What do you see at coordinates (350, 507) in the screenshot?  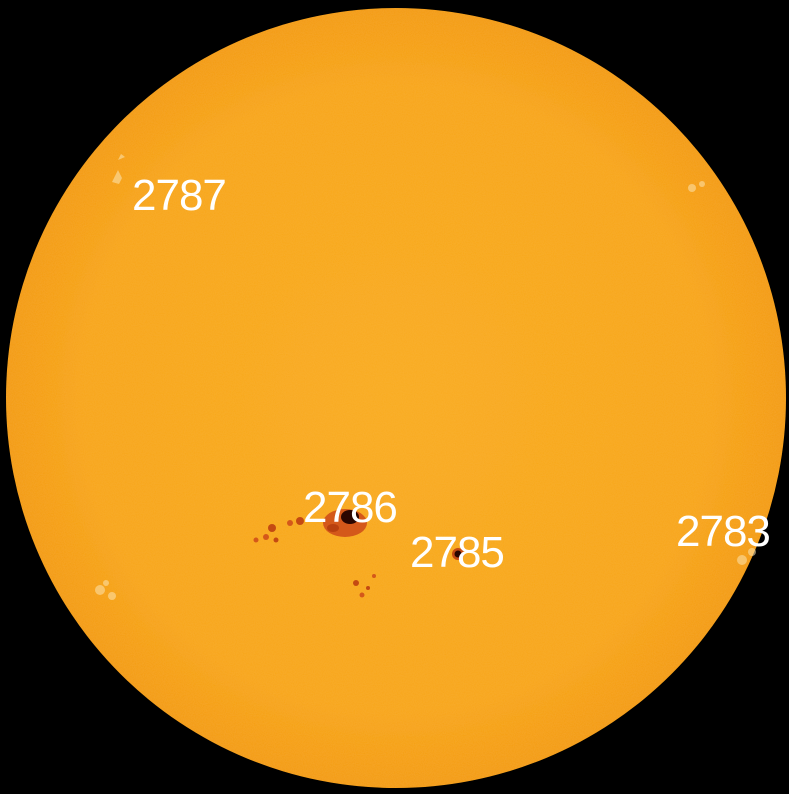 I see `region-label-2786: 2786` at bounding box center [350, 507].